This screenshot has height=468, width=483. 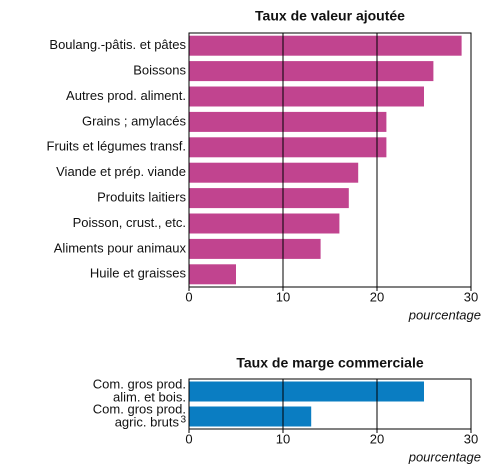 What do you see at coordinates (116, 146) in the screenshot?
I see `y-tick-label: Fruits et légumes transf.` at bounding box center [116, 146].